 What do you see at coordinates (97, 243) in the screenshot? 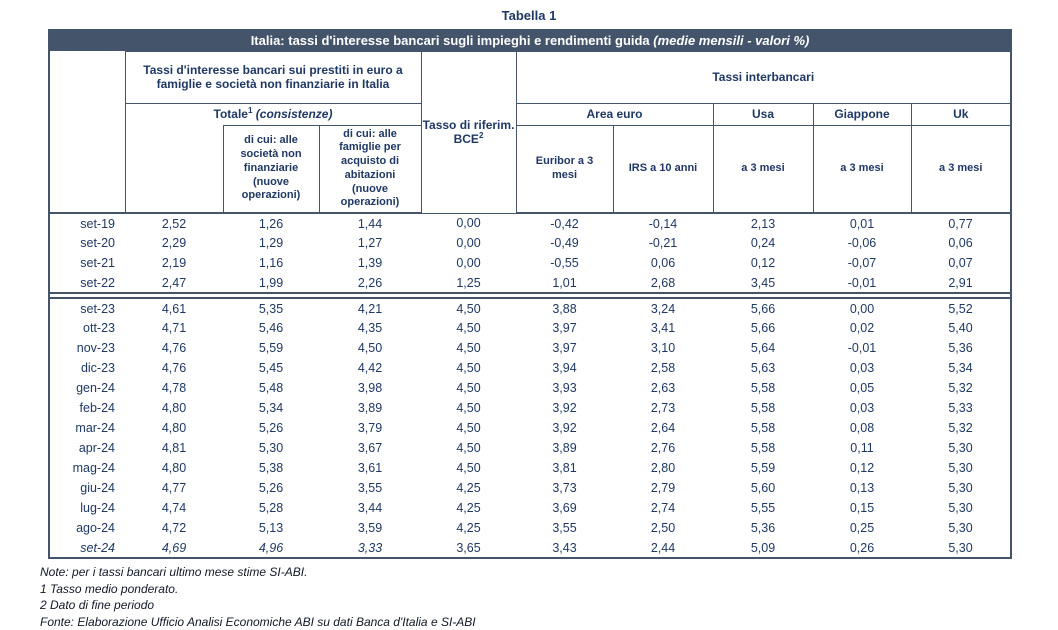
I see `row-label: set-20` at bounding box center [97, 243].